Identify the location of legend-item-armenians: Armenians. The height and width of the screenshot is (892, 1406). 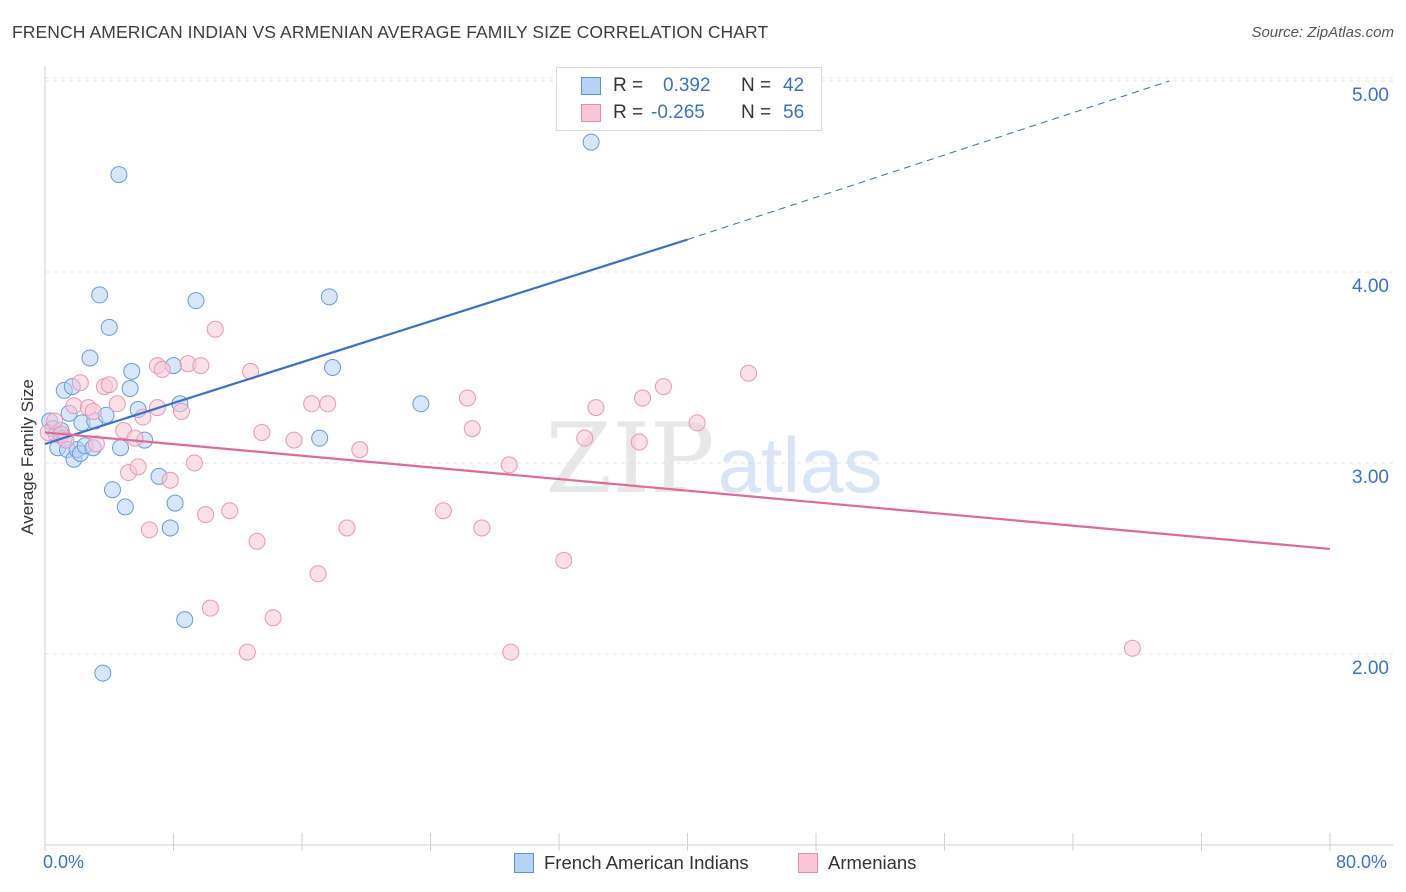
(857, 863).